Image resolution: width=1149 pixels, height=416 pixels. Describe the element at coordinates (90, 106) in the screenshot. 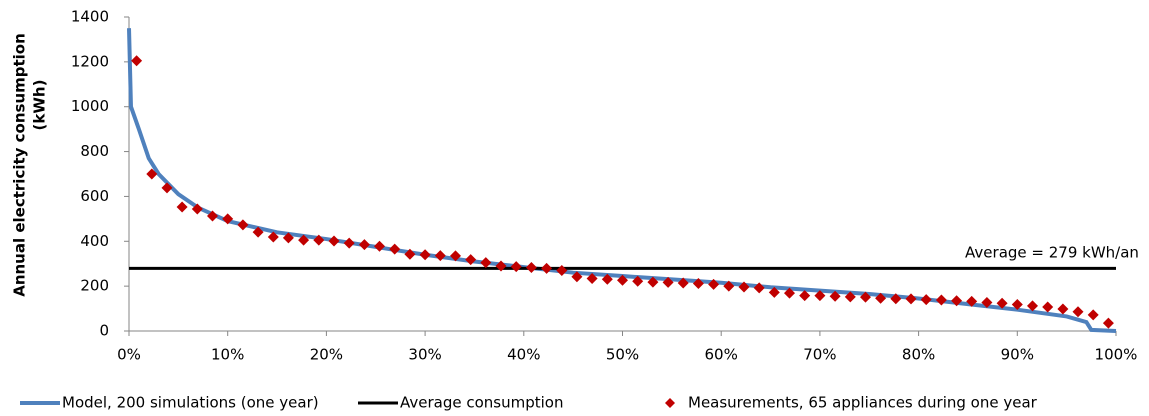

I see `y-tick-label: 1000` at that location.